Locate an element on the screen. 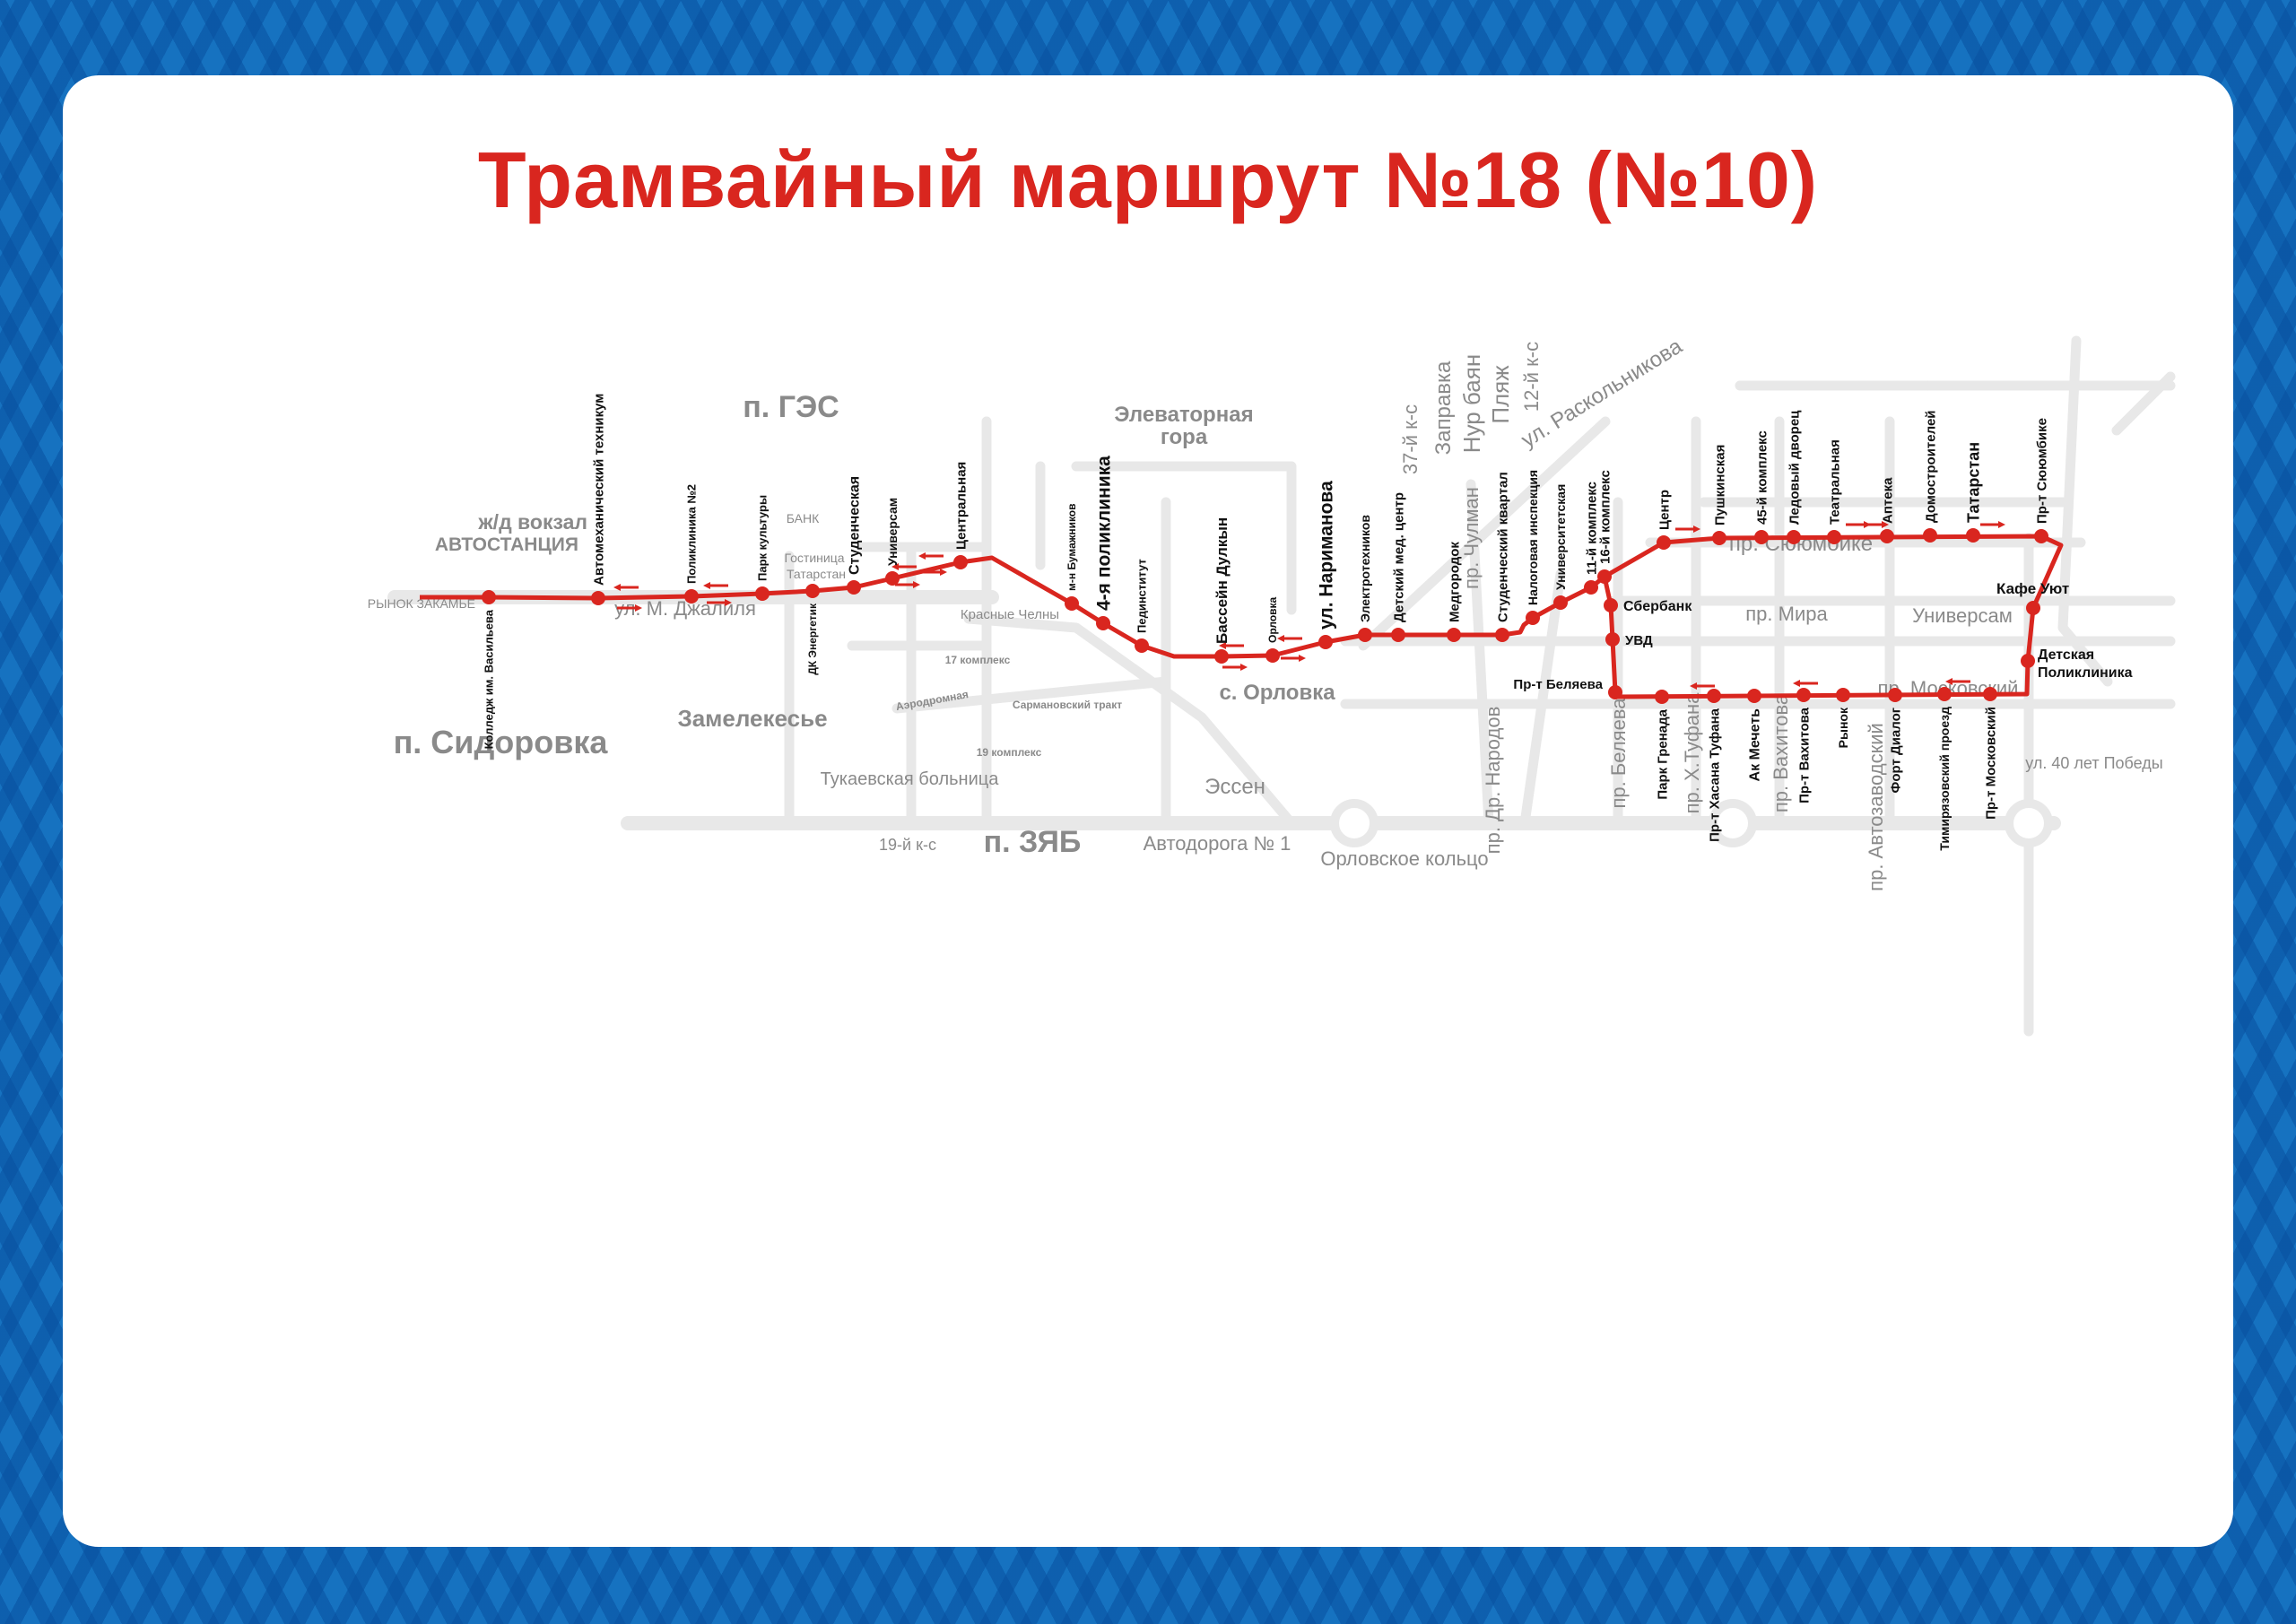  stop: УВД is located at coordinates (1629, 640).